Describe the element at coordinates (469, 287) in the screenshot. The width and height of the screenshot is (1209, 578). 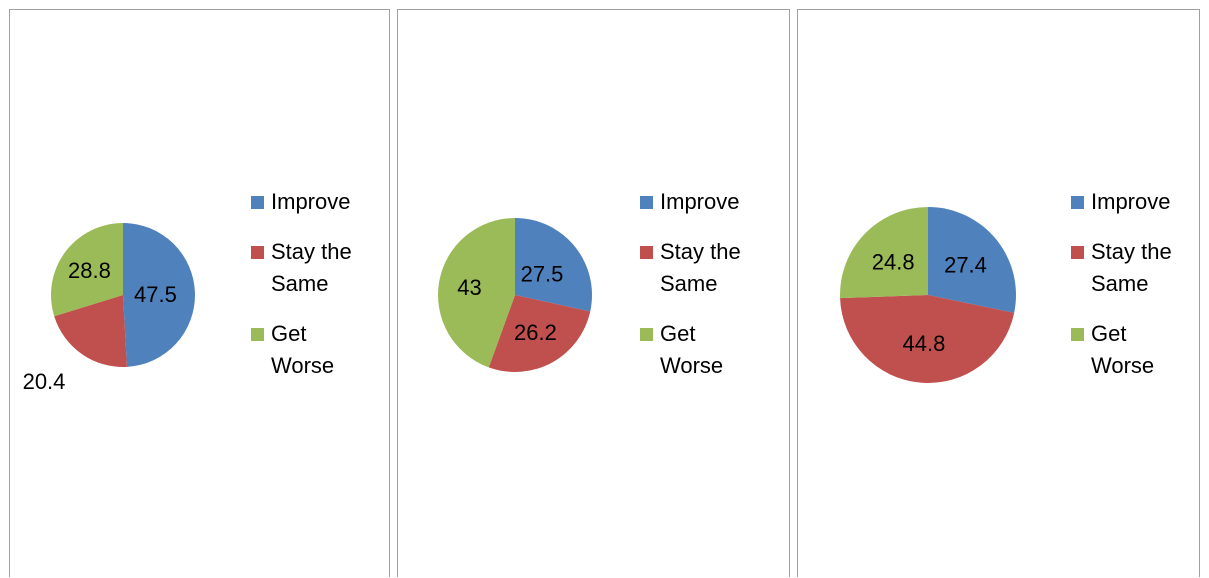
I see `data-label-get-worse: 43` at that location.